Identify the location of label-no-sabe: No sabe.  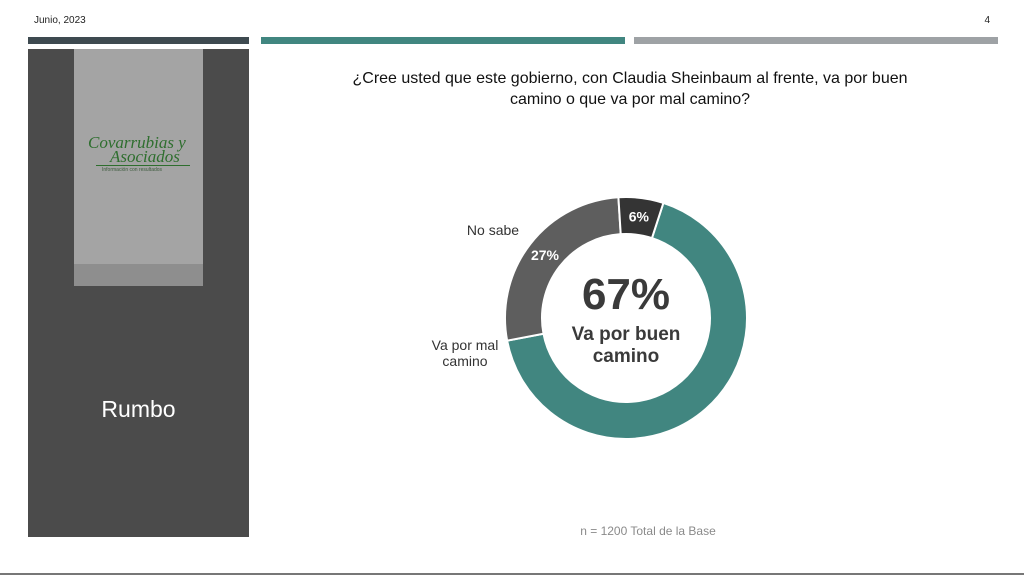
(493, 230).